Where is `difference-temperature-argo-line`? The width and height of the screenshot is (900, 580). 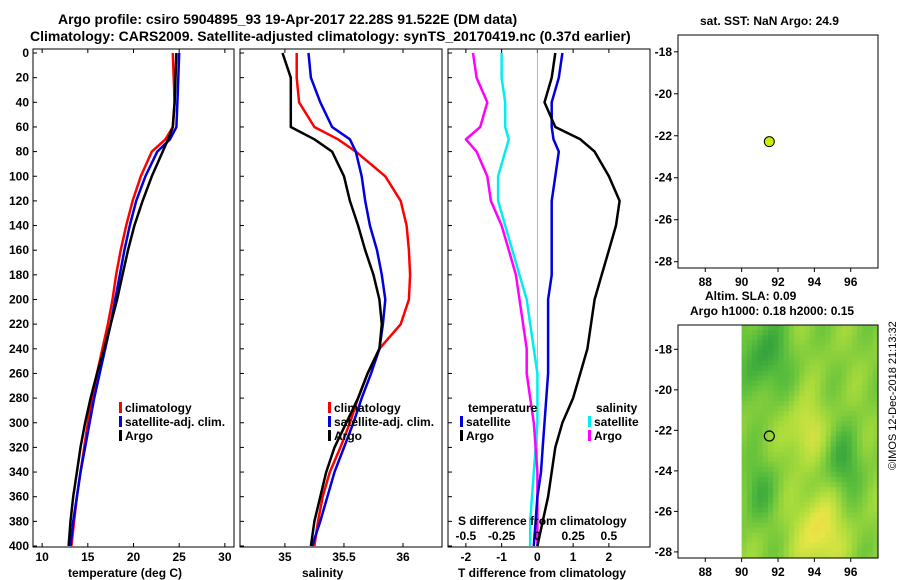
difference-temperature-argo-line is located at coordinates (578, 299).